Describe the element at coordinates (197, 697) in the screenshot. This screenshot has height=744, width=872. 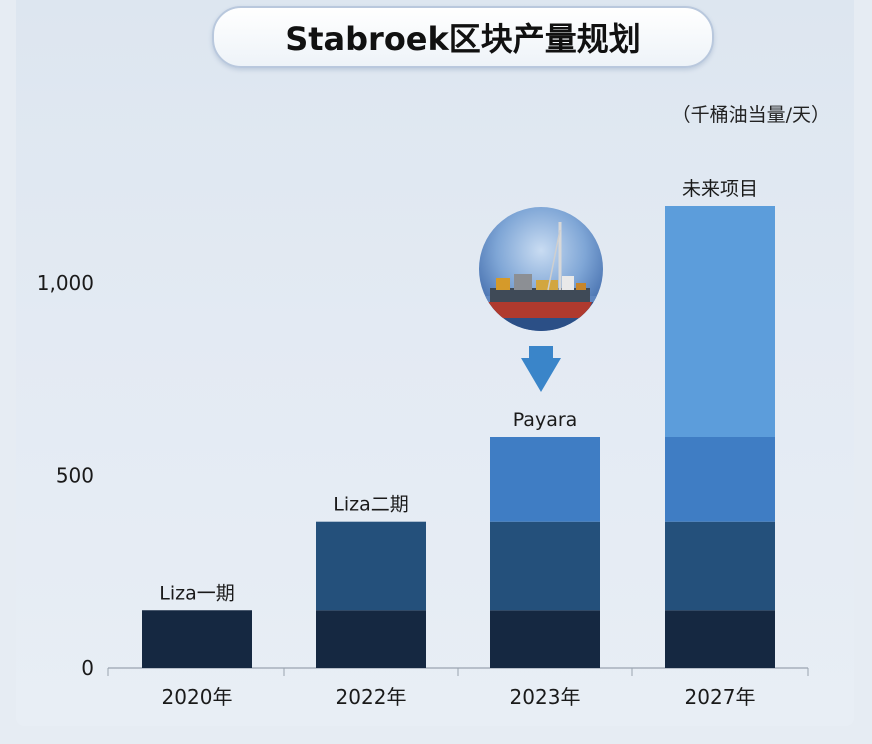
I see `x-tick-label: 2020年` at that location.